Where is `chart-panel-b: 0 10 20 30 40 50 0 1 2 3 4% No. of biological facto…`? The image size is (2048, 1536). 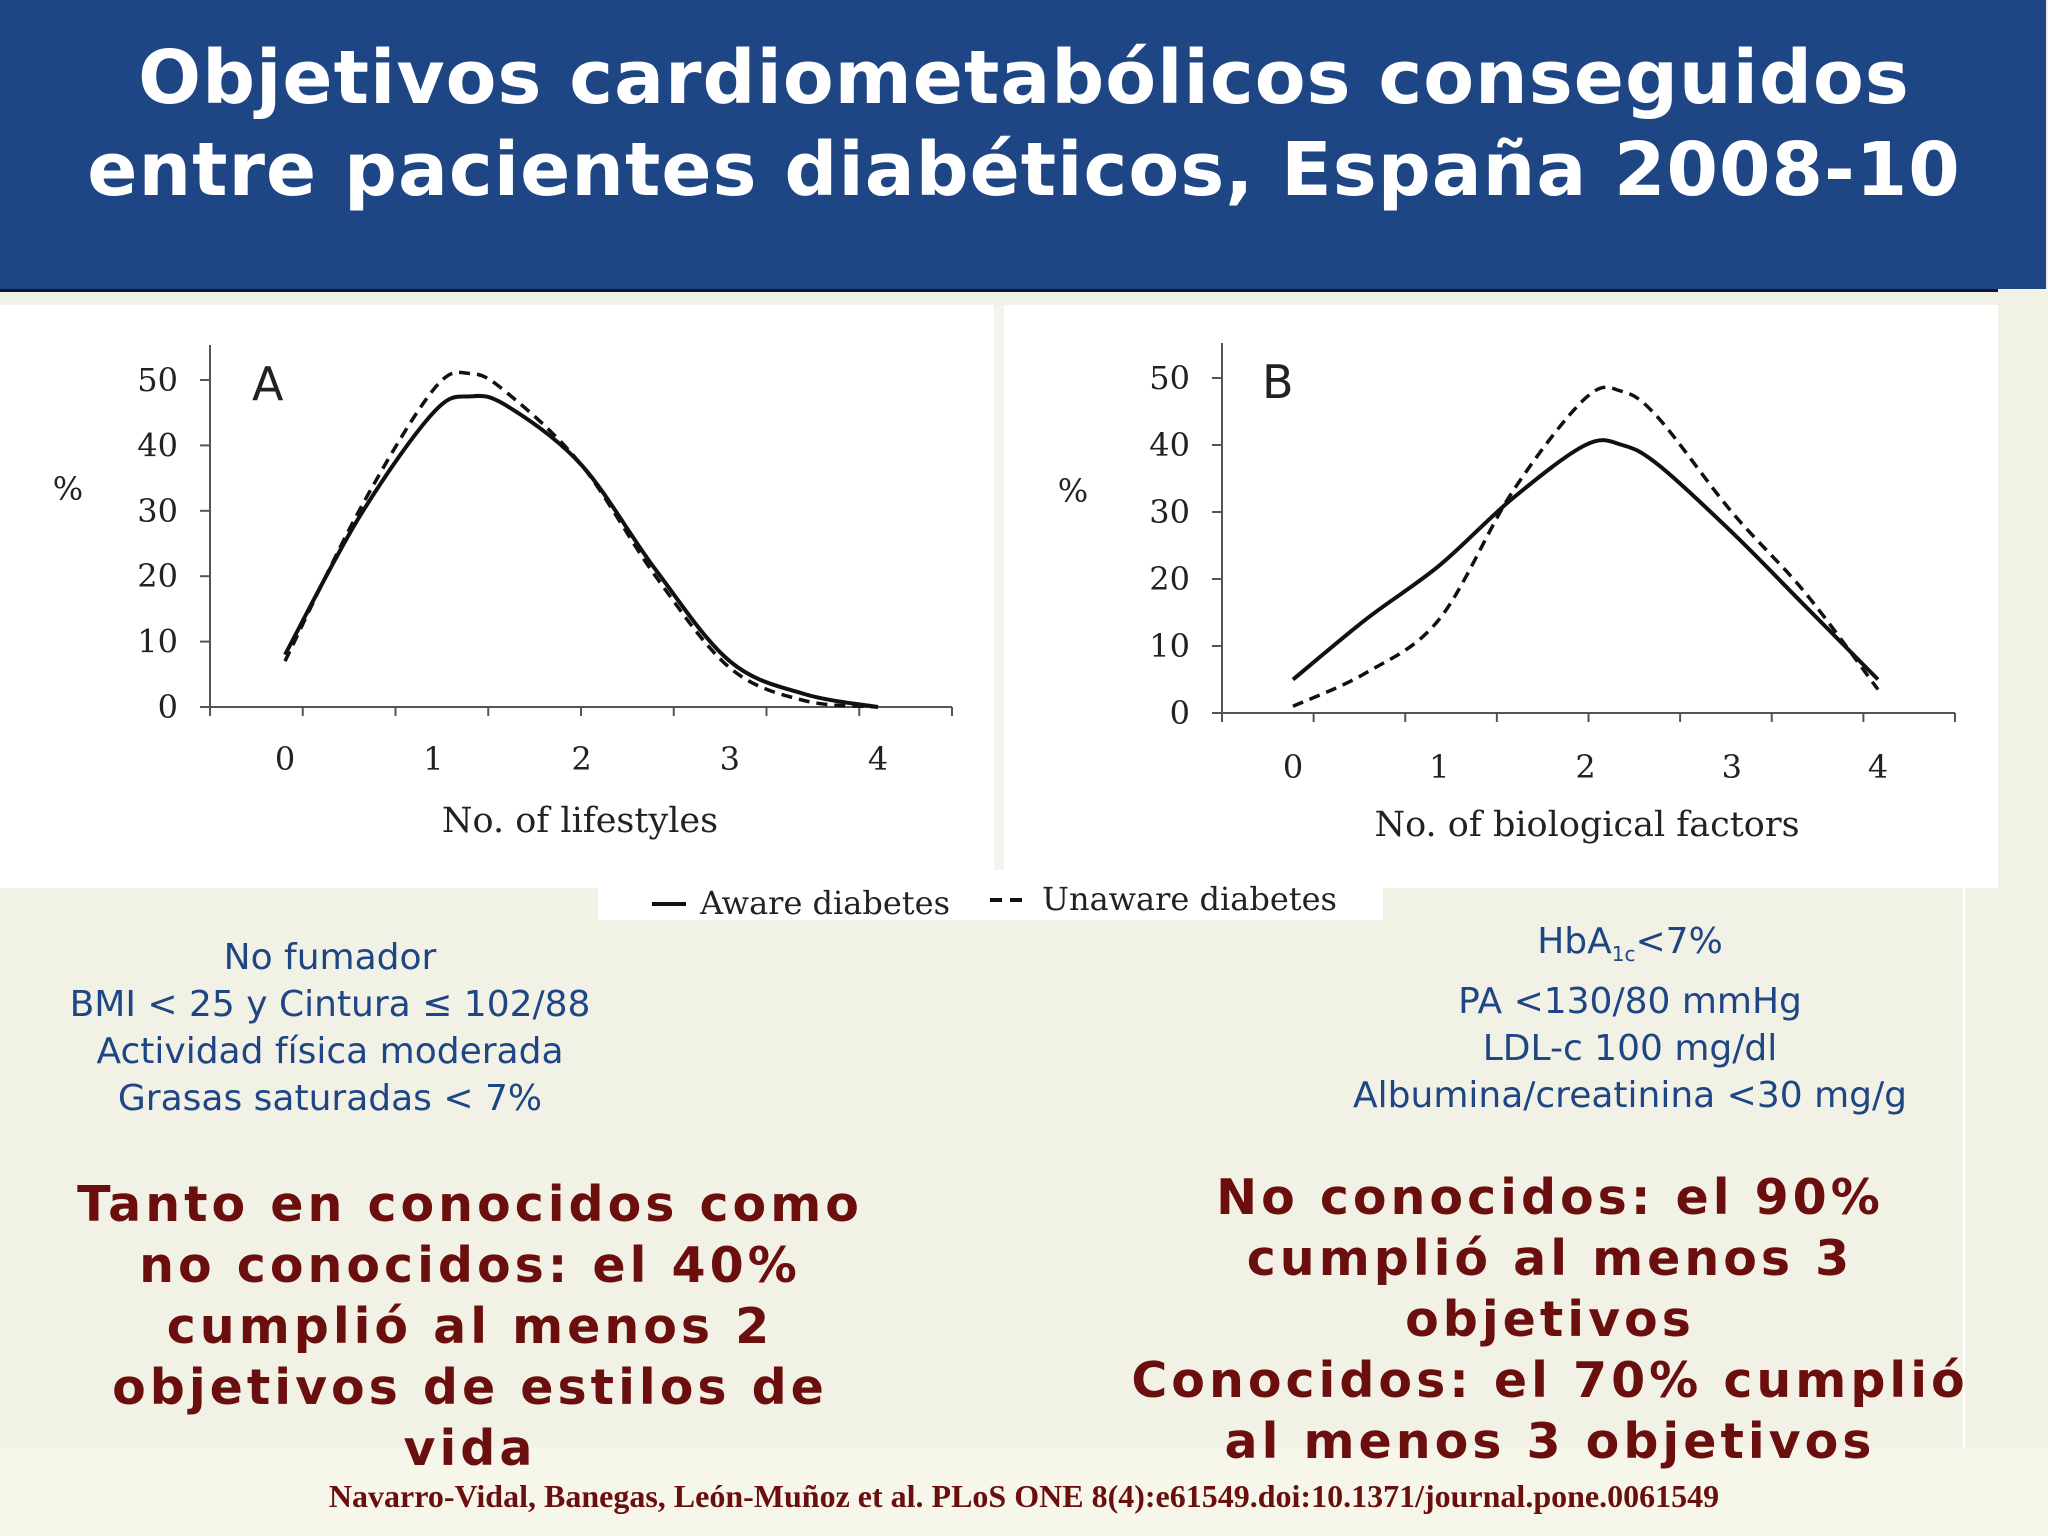
chart-panel-b: 0 10 20 30 40 50 0 1 2 3 4% No. of biological facto… is located at coordinates (1507, 594).